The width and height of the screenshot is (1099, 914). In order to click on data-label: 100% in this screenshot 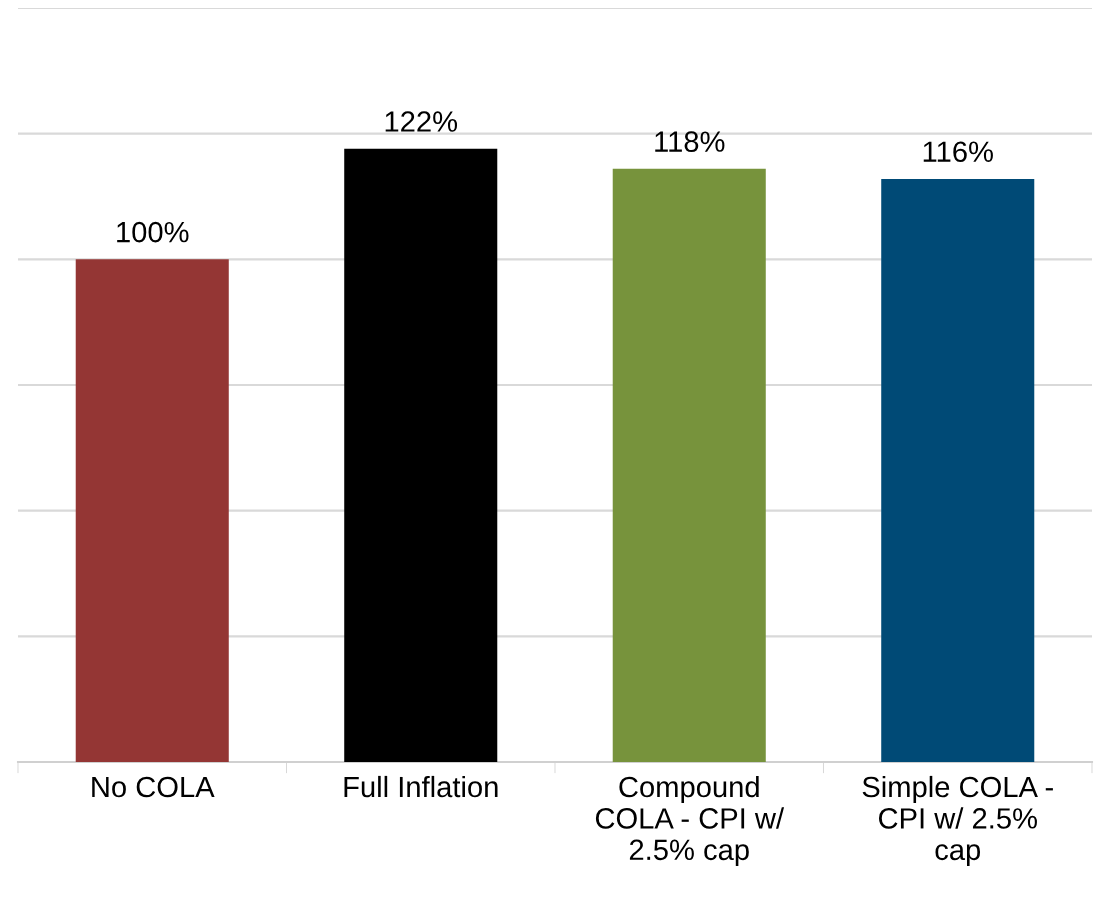, I will do `click(153, 232)`.